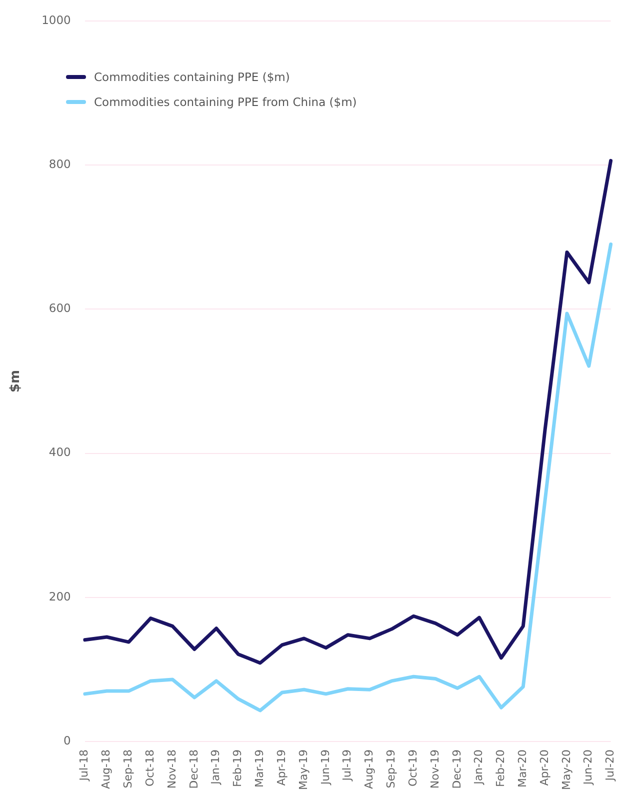 Image resolution: width=632 pixels, height=802 pixels. I want to click on x-tick-label: Sep-19, so click(391, 768).